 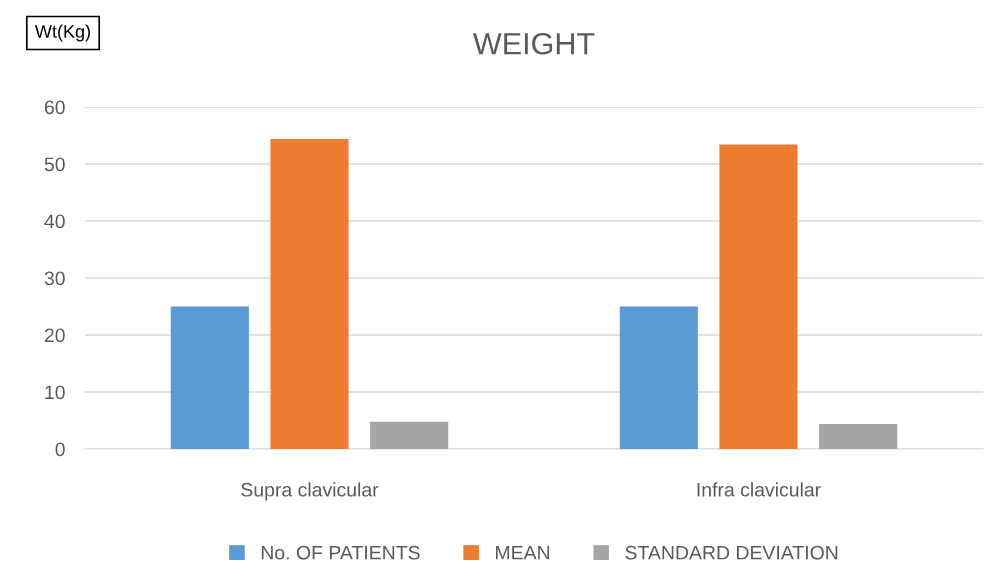 I want to click on y-tick-label: 60, so click(x=54, y=107).